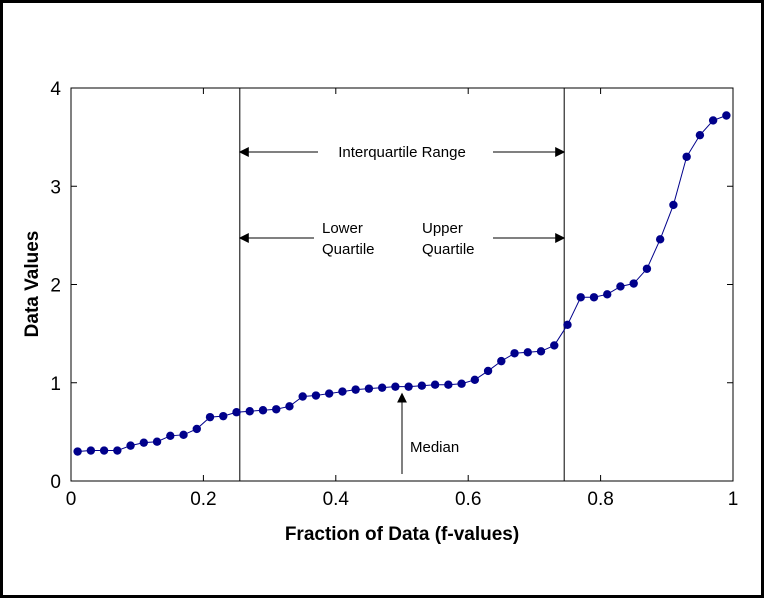  What do you see at coordinates (336, 499) in the screenshot?
I see `x-tick-label: 0.4` at bounding box center [336, 499].